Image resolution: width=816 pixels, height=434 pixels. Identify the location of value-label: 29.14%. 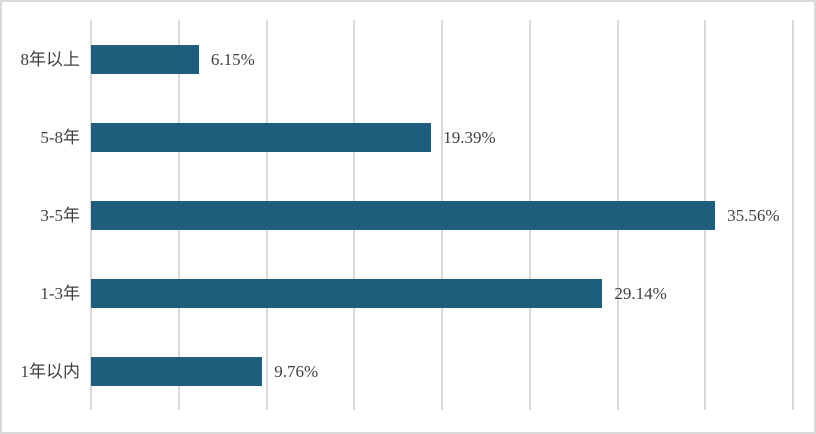
(640, 293).